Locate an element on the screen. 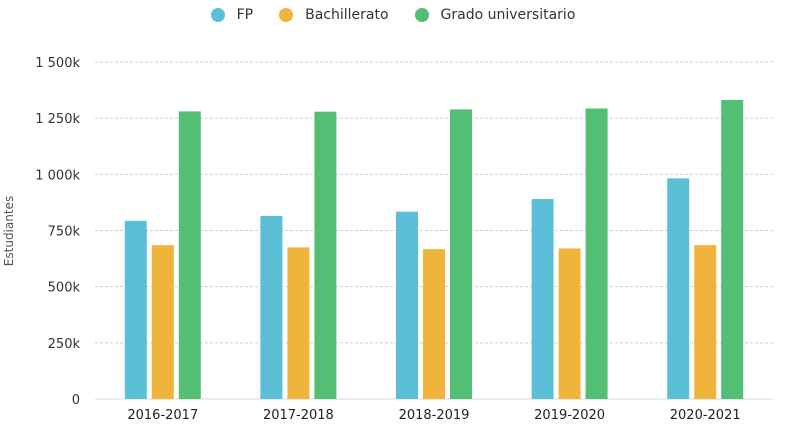  legend-swatch-grado is located at coordinates (421, 15).